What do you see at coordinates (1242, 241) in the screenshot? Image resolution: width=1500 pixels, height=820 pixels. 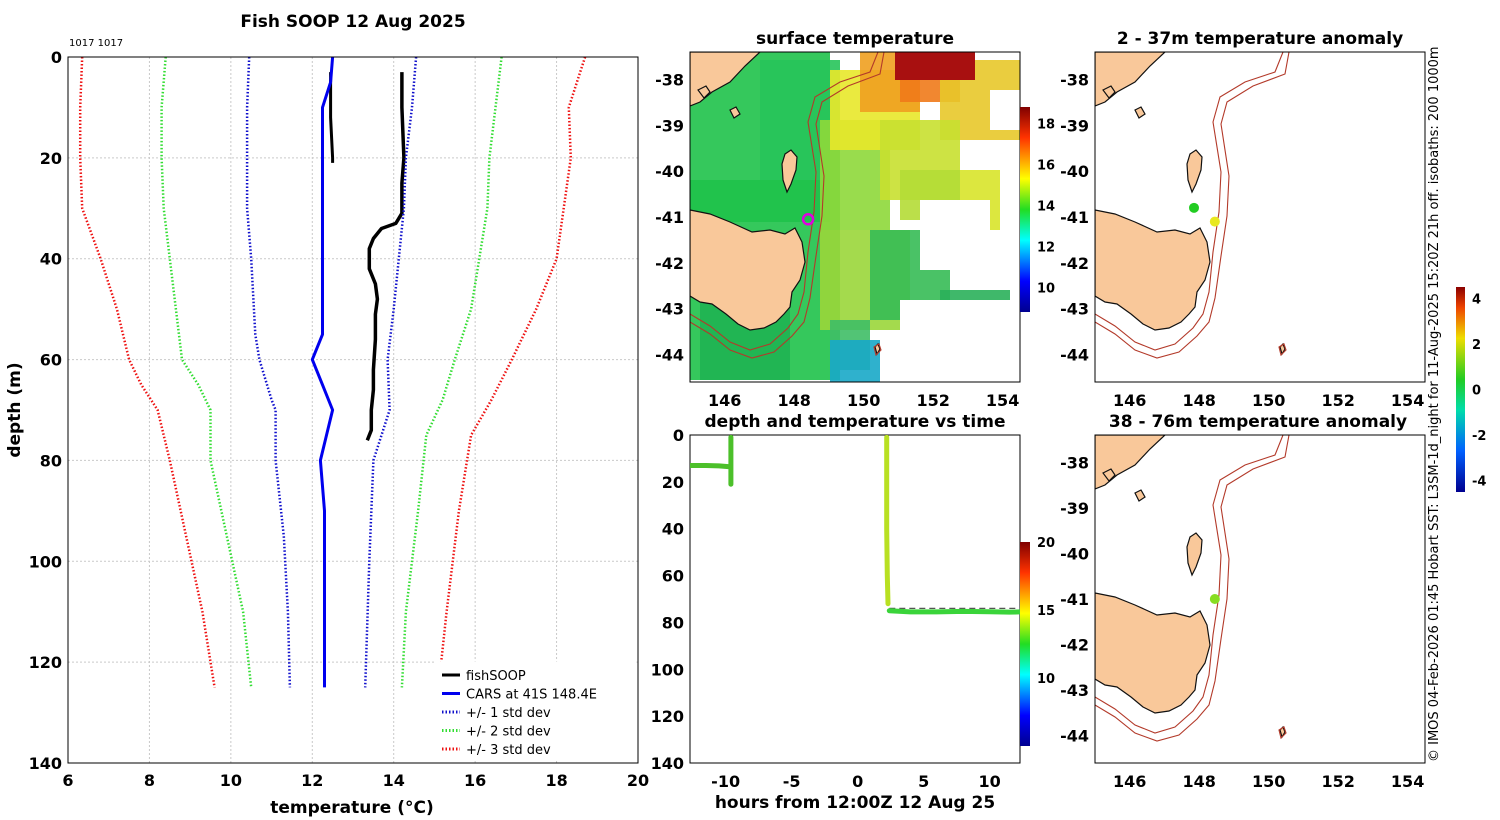 I see `anomaly-top-ticks: 146 148 150 152 154 -38 -39 -40 -41 -42 -43 -44` at bounding box center [1242, 241].